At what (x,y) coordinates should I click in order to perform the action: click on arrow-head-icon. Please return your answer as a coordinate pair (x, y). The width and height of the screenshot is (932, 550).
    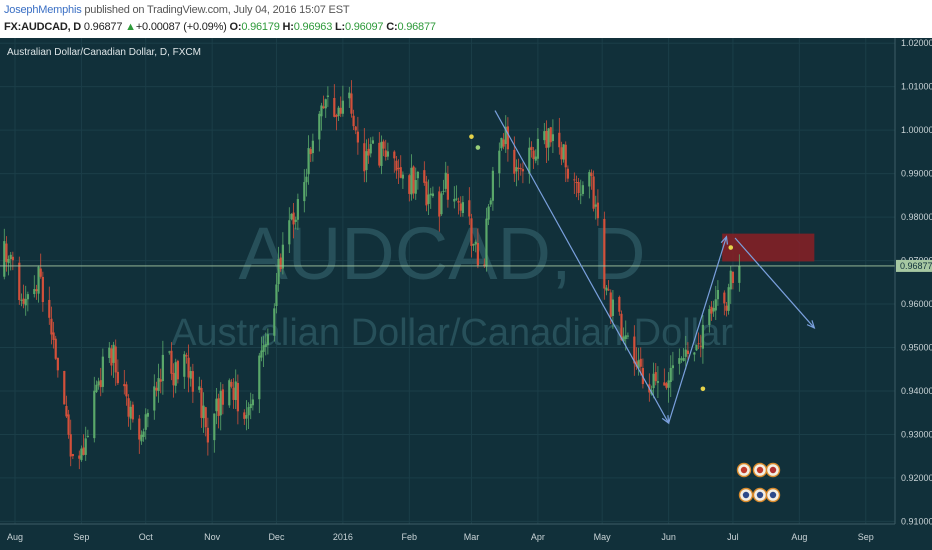
    Looking at the image, I should click on (724, 240).